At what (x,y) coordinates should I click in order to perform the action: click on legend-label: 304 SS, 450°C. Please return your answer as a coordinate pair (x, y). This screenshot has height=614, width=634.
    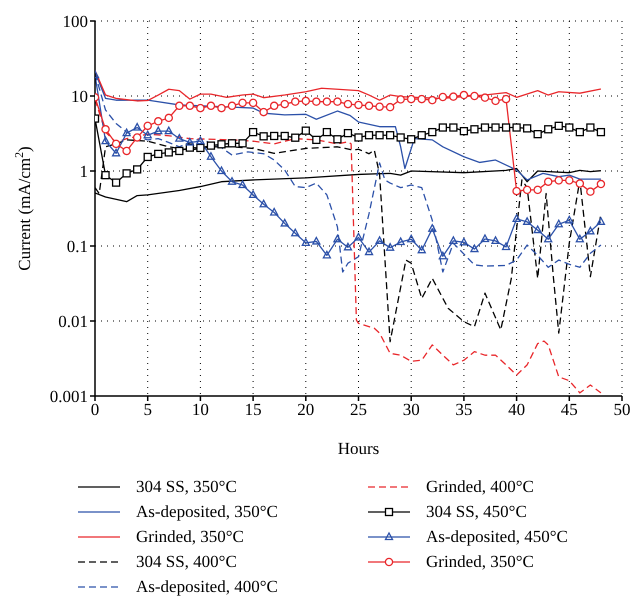
    Looking at the image, I should click on (476, 512).